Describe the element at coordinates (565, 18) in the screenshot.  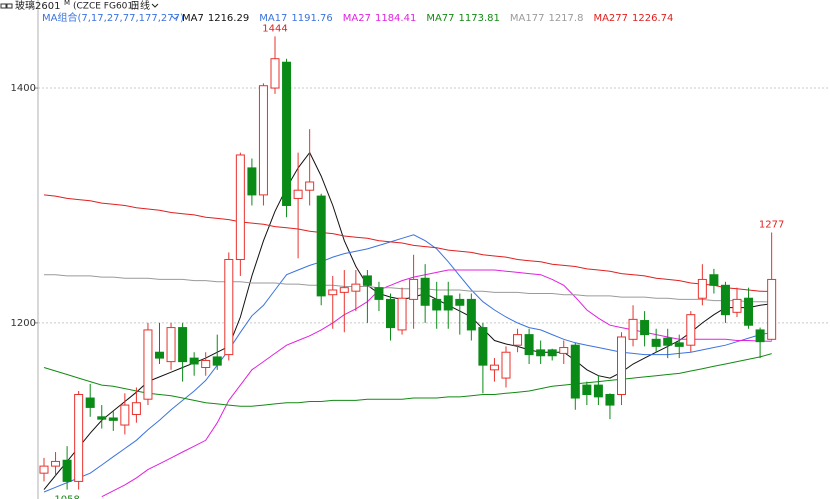
I see `legend-value: 1217.8` at that location.